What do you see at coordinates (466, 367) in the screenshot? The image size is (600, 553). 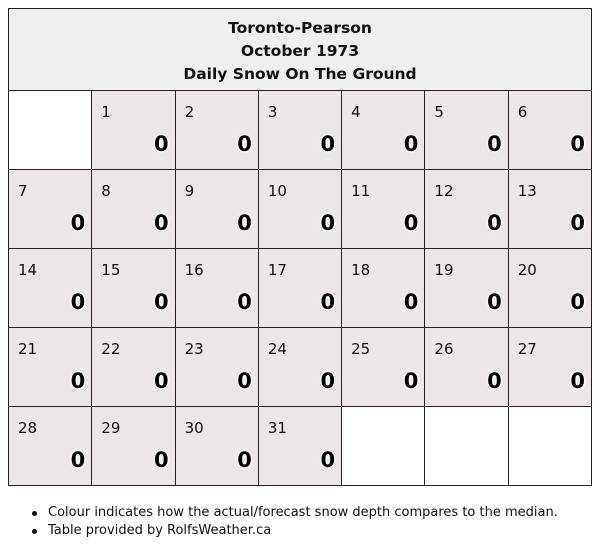 I see `day-cell: 26 0` at bounding box center [466, 367].